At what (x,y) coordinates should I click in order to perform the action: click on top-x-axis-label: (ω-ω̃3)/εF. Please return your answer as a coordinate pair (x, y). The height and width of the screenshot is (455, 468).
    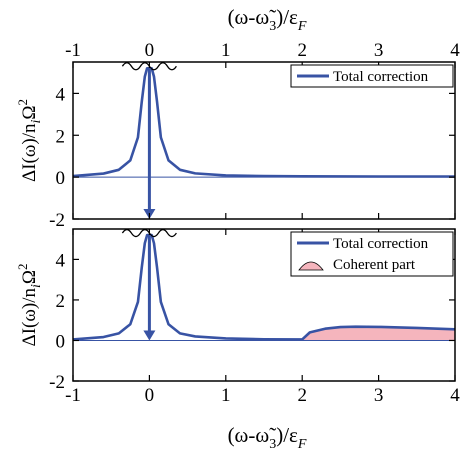
    Looking at the image, I should click on (267, 19).